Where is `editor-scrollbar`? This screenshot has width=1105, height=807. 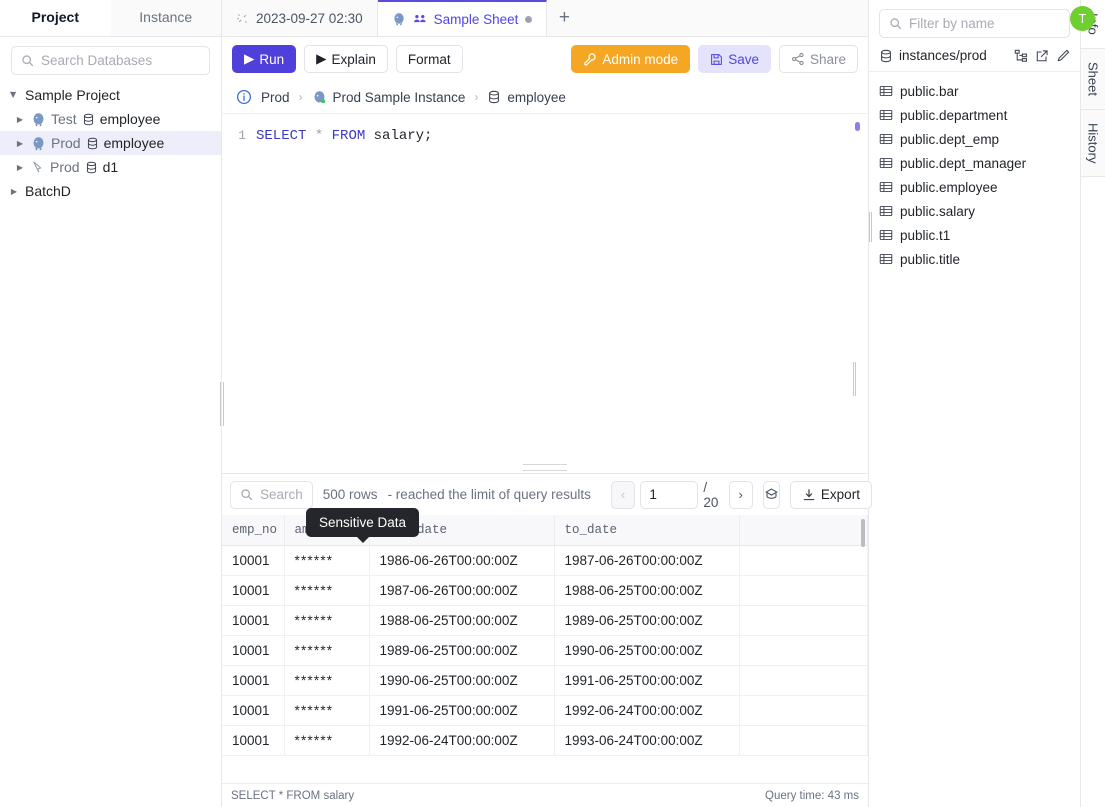
editor-scrollbar is located at coordinates (857, 126).